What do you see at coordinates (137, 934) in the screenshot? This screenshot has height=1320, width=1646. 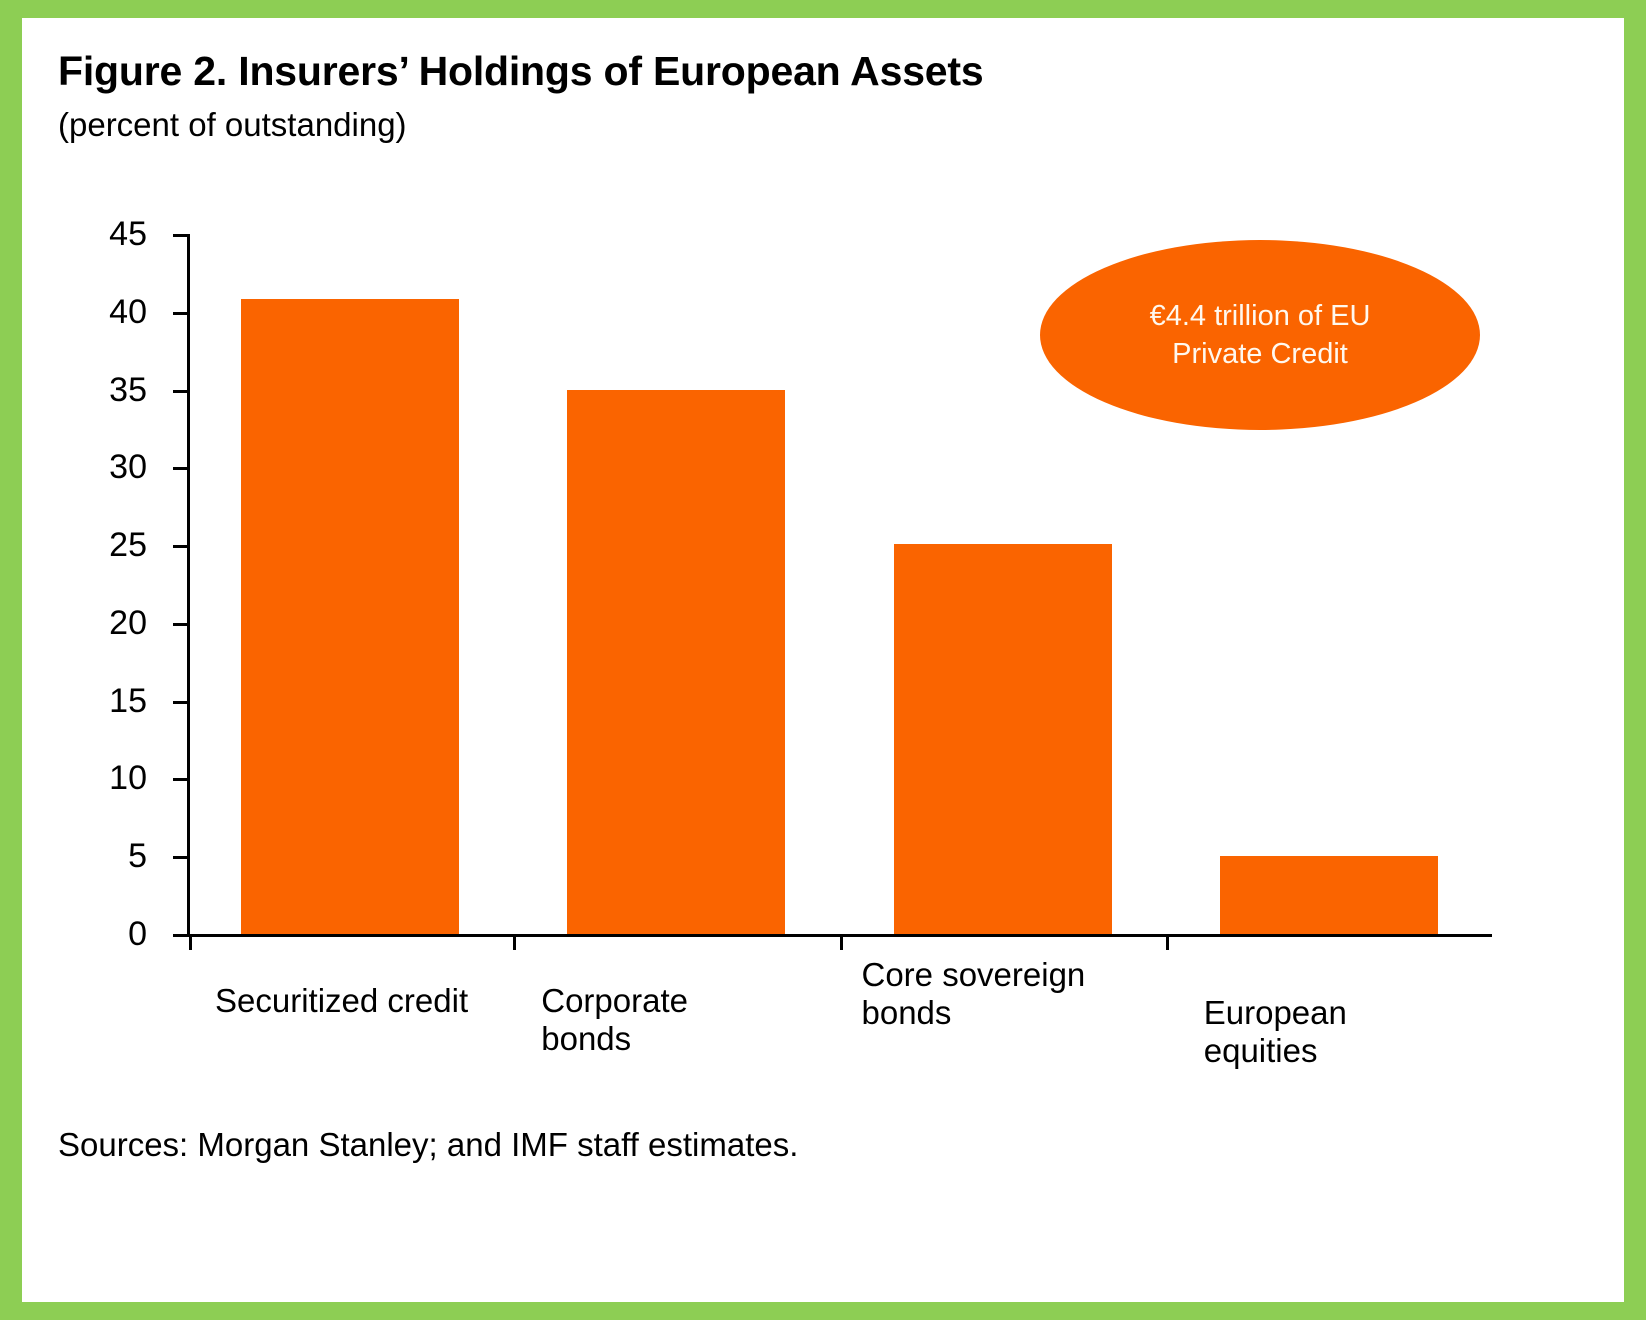 I see `y-axis-tick-label: 0` at bounding box center [137, 934].